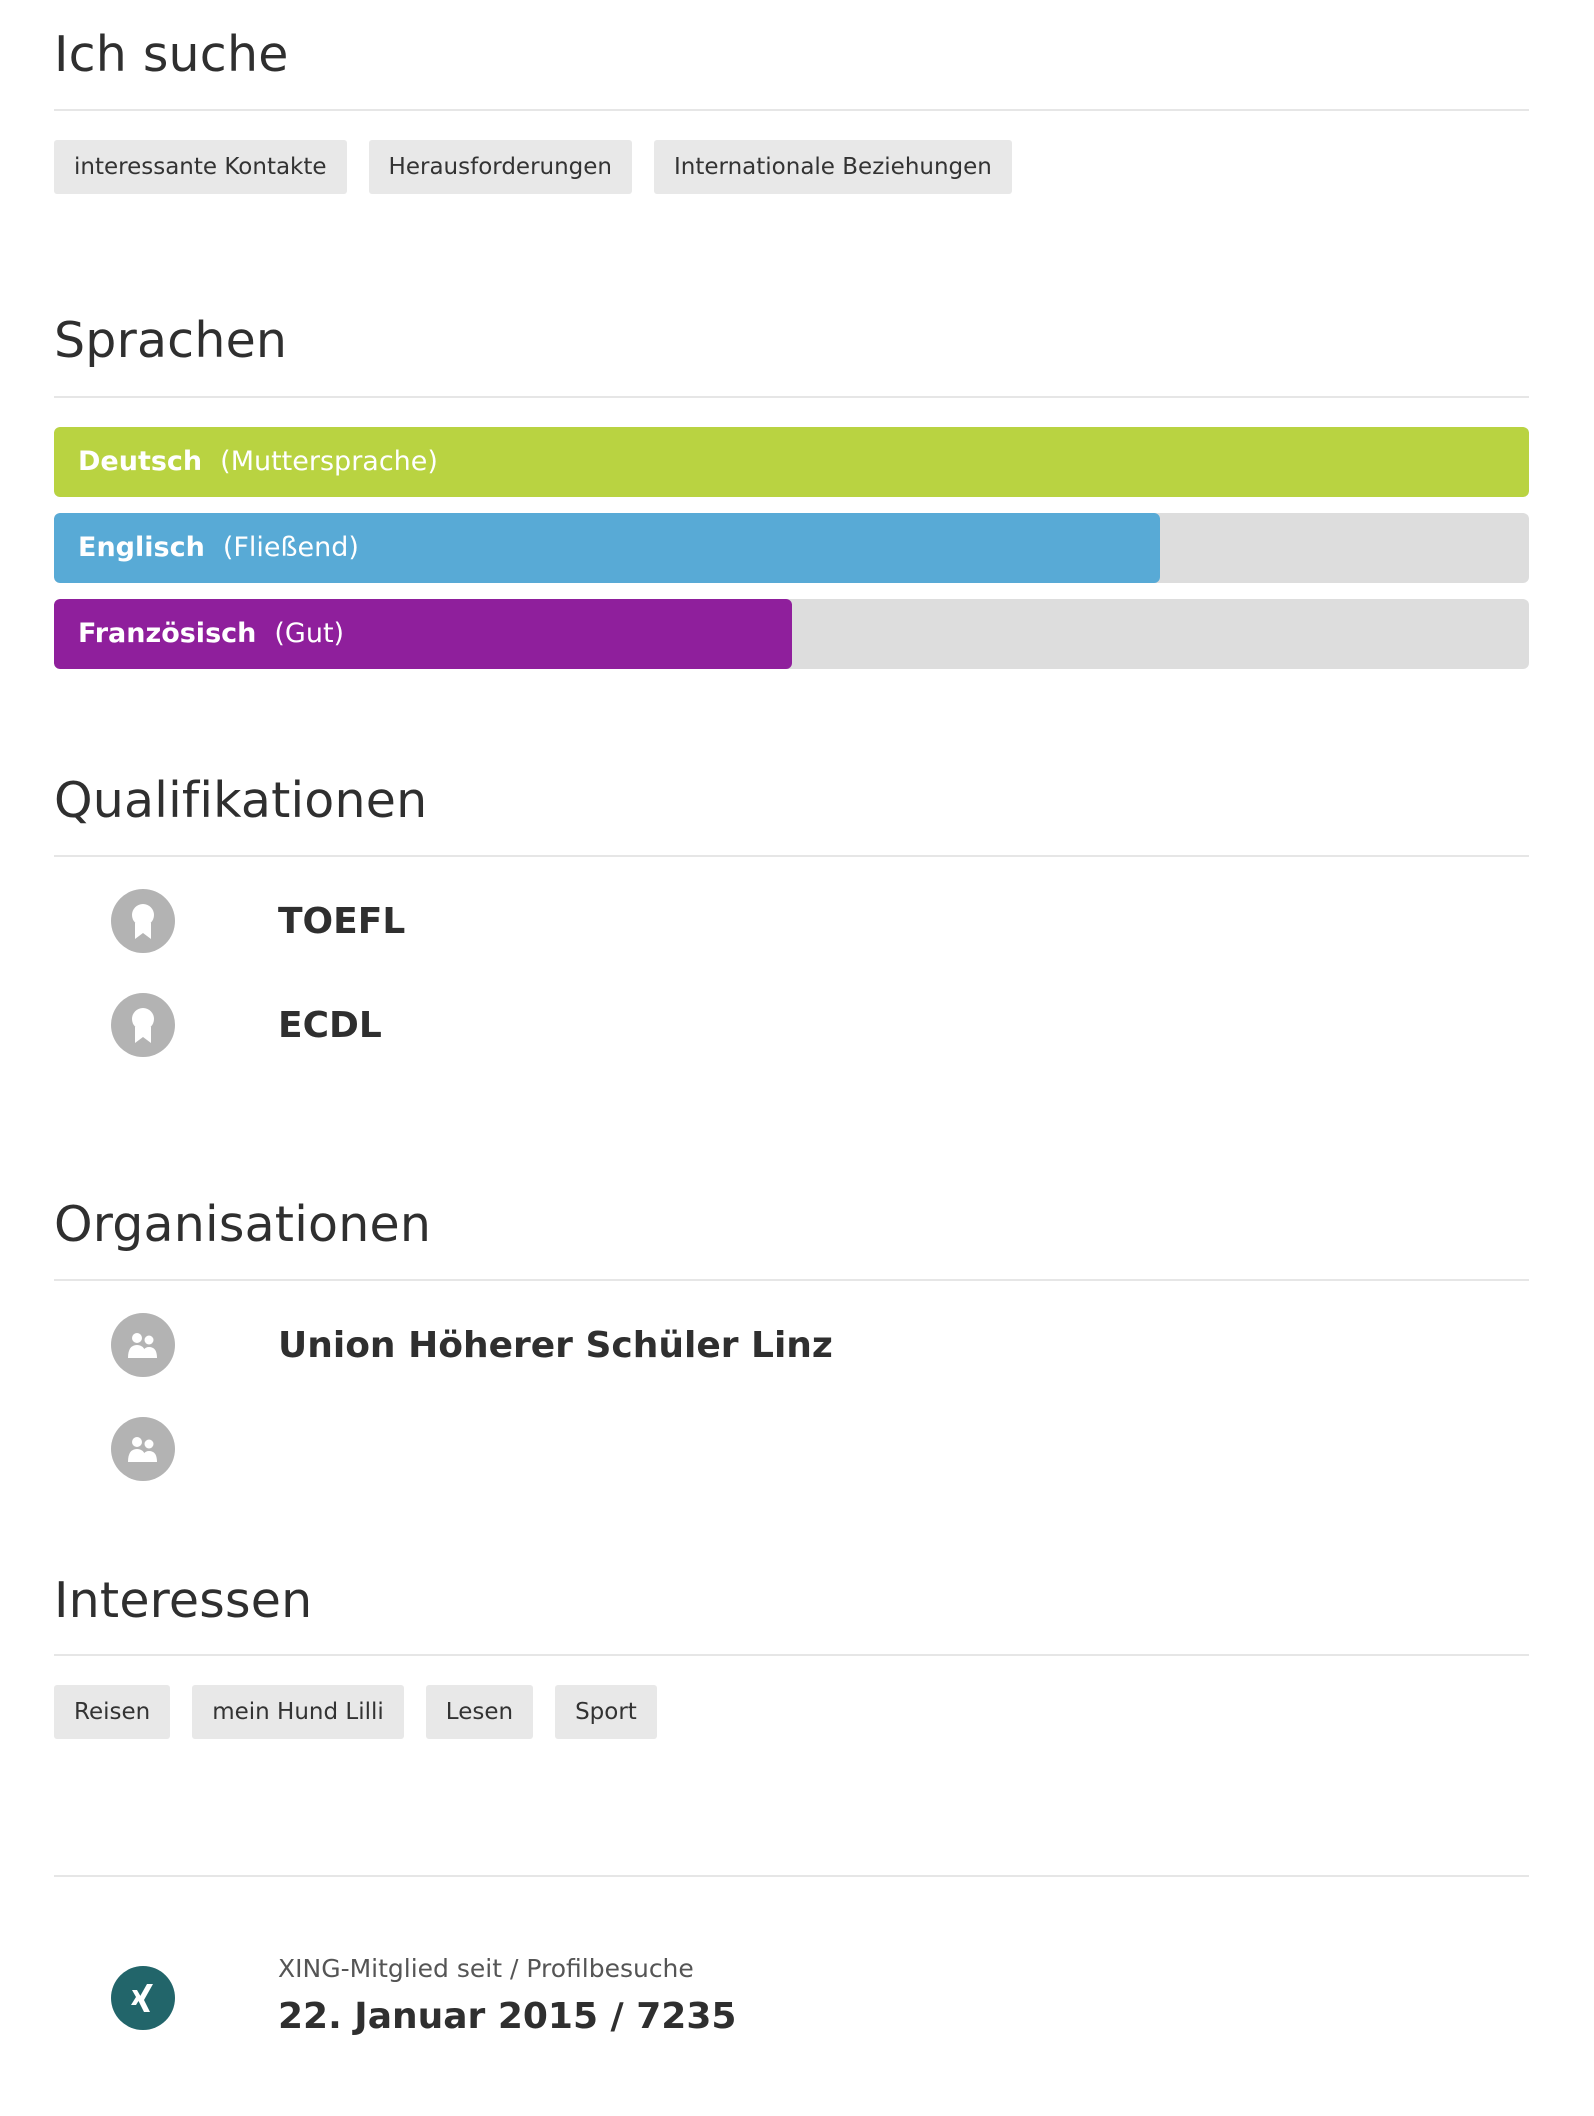 The height and width of the screenshot is (2116, 1594). Describe the element at coordinates (171, 340) in the screenshot. I see `section-title-languages: Sprachen` at that location.